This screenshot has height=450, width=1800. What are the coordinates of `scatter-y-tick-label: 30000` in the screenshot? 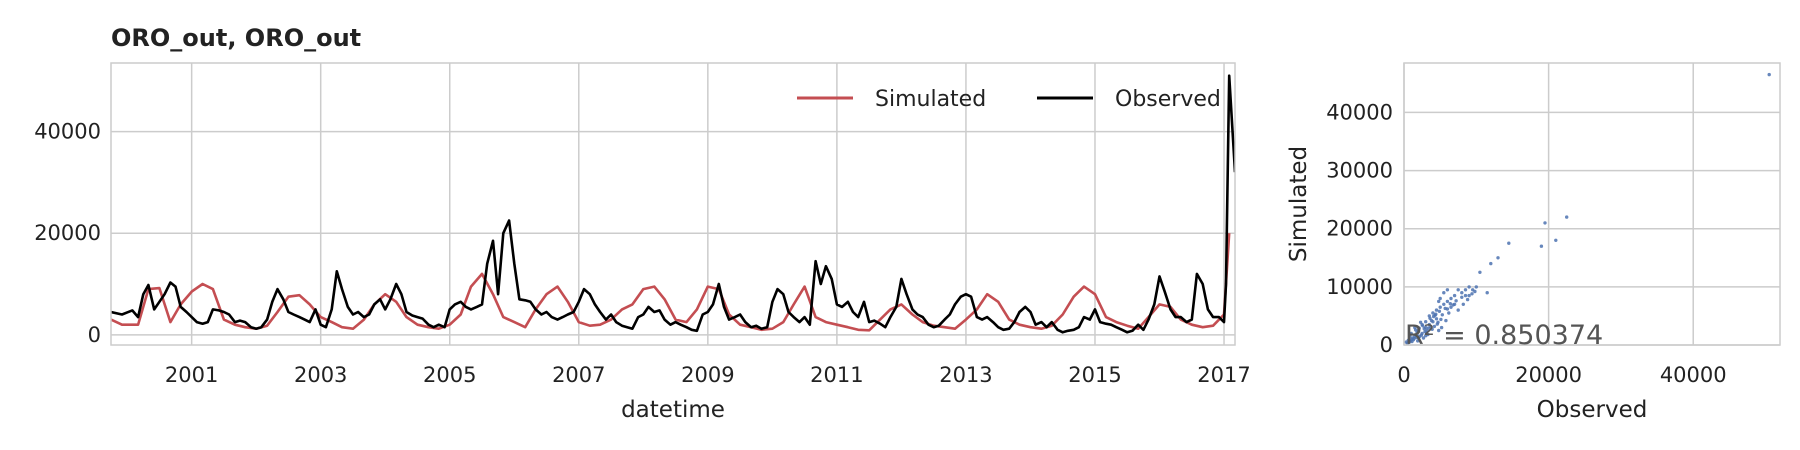 It's located at (1359, 171).